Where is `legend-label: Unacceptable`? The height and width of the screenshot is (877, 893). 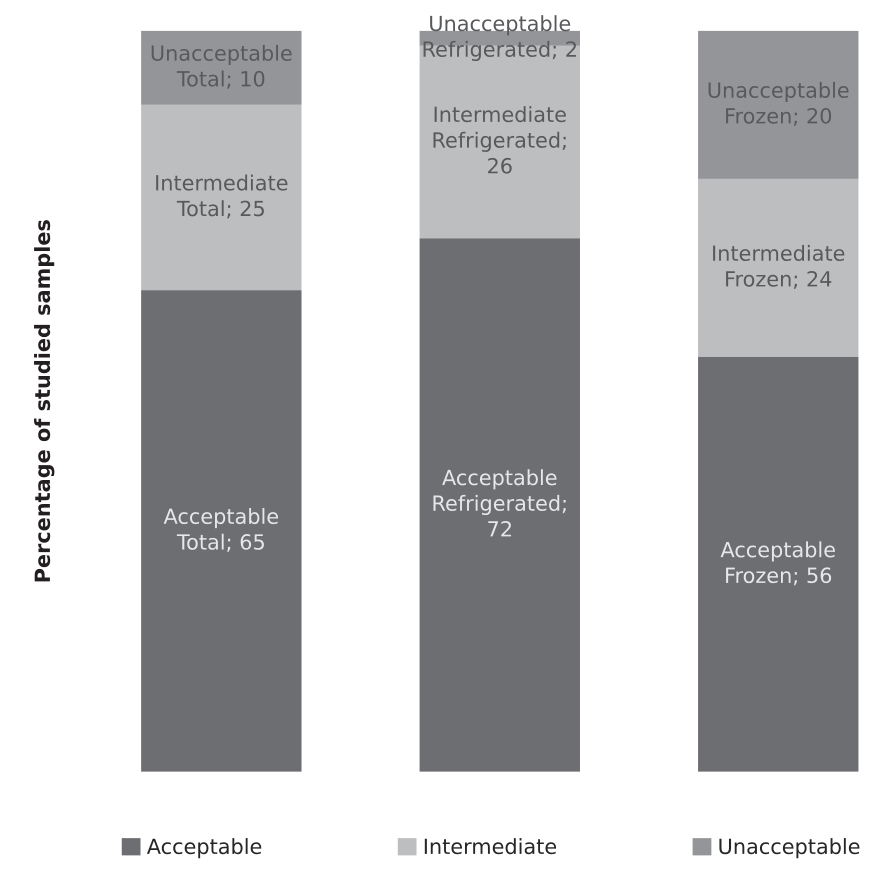 legend-label: Unacceptable is located at coordinates (789, 848).